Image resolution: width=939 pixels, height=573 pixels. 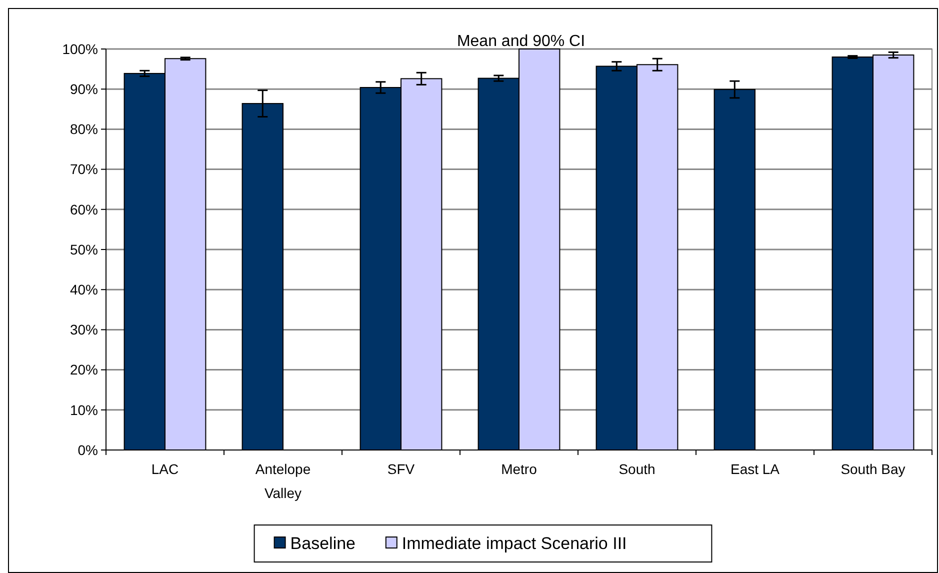 What do you see at coordinates (84, 290) in the screenshot?
I see `y-tick-label: 40%` at bounding box center [84, 290].